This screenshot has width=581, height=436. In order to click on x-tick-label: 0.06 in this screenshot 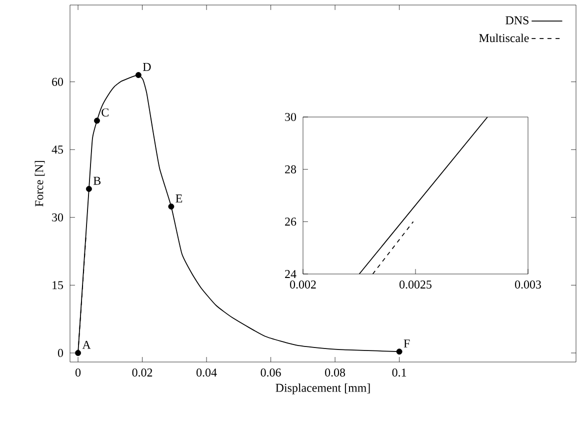, I will do `click(270, 372)`.